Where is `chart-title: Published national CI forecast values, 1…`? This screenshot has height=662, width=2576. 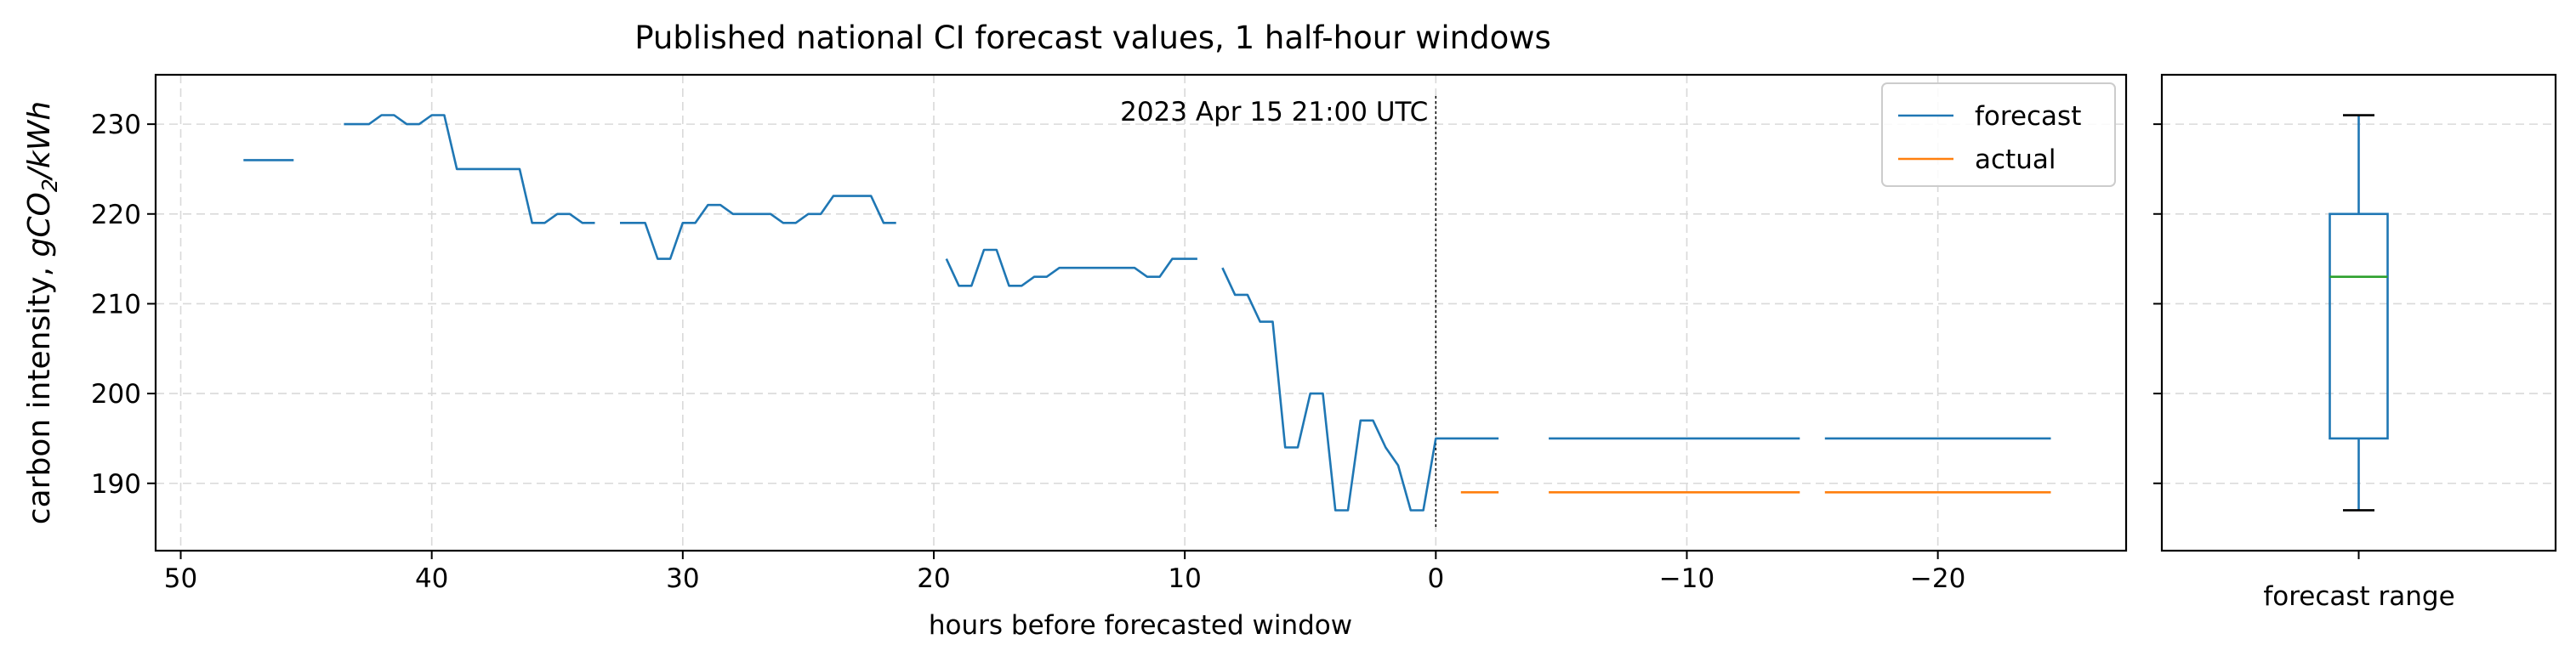
chart-title: Published national CI forecast values, 1… is located at coordinates (1092, 38).